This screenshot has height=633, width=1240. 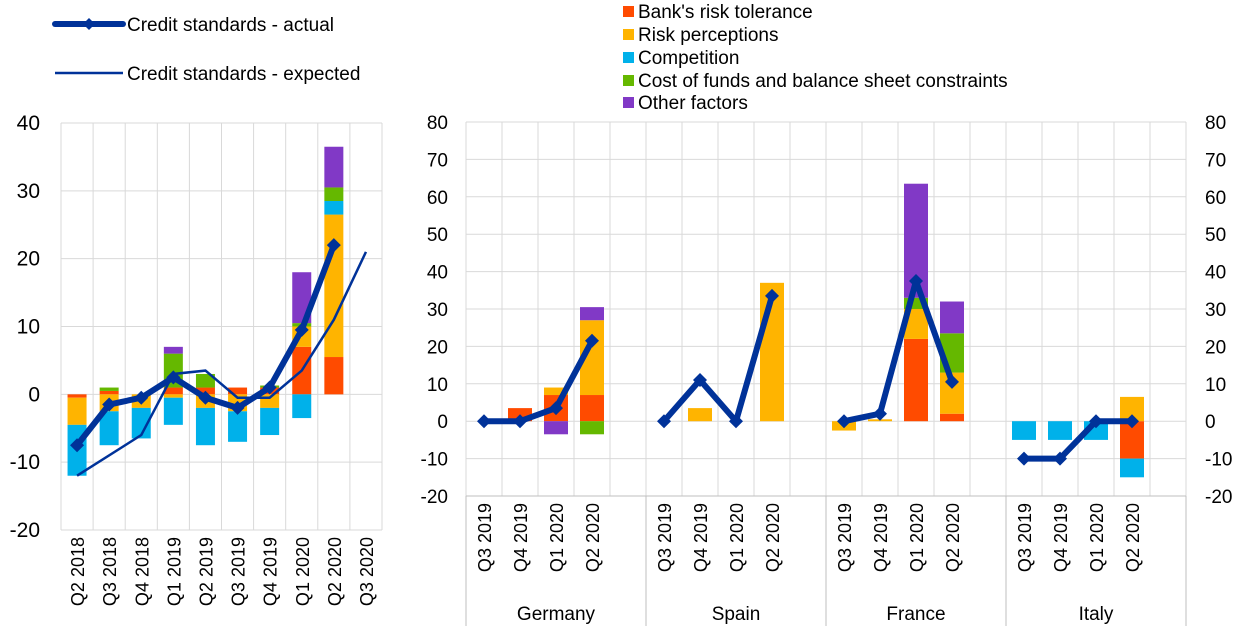 I want to click on y-tick-label: 0, so click(x=34, y=394).